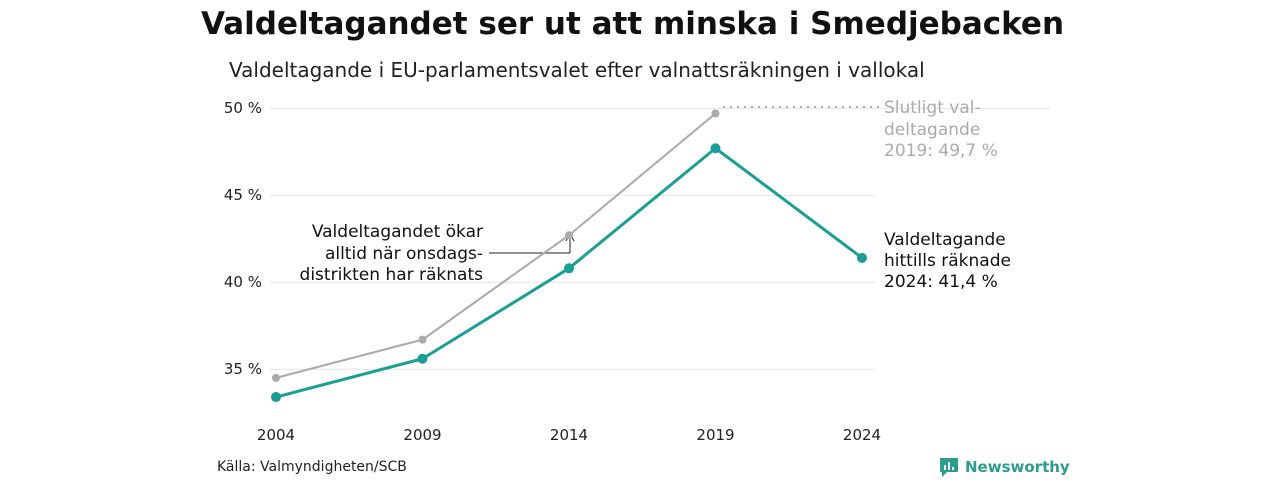 The width and height of the screenshot is (1280, 480). I want to click on y-tick-label: 45 %, so click(243, 195).